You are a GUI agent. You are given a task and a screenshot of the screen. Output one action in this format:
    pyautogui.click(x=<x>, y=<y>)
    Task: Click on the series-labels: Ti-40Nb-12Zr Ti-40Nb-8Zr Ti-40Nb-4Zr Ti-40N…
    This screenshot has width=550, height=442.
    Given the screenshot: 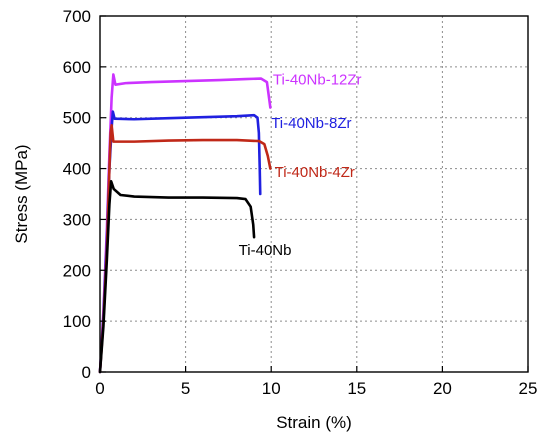 What is the action you would take?
    pyautogui.click(x=300, y=165)
    